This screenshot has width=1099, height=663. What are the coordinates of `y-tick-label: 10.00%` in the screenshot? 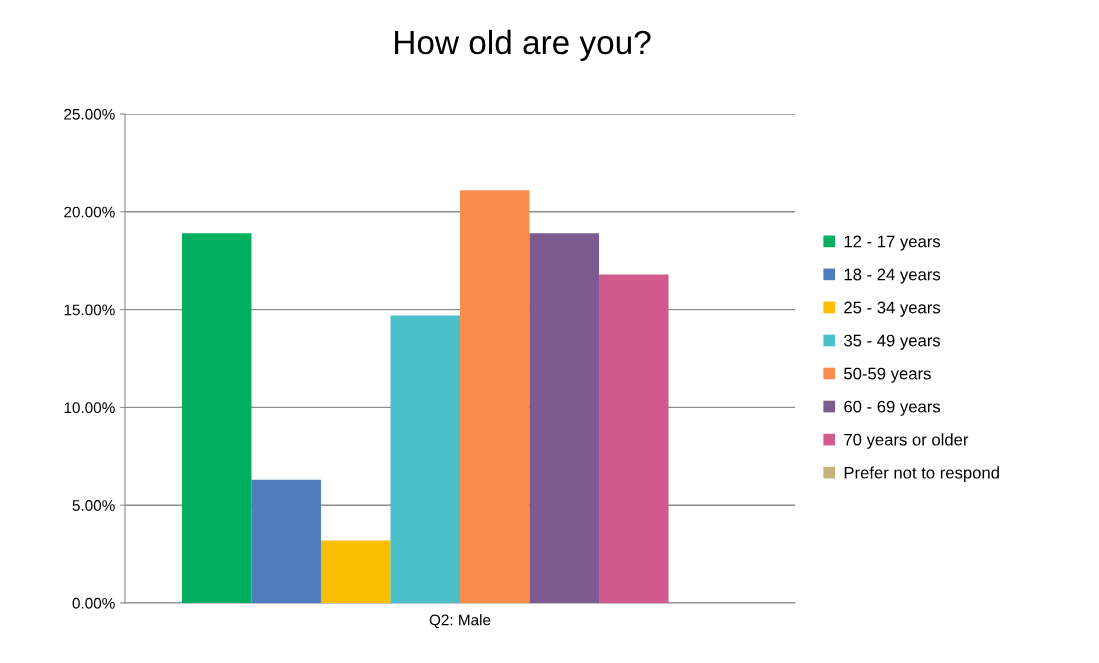 It's located at (89, 408).